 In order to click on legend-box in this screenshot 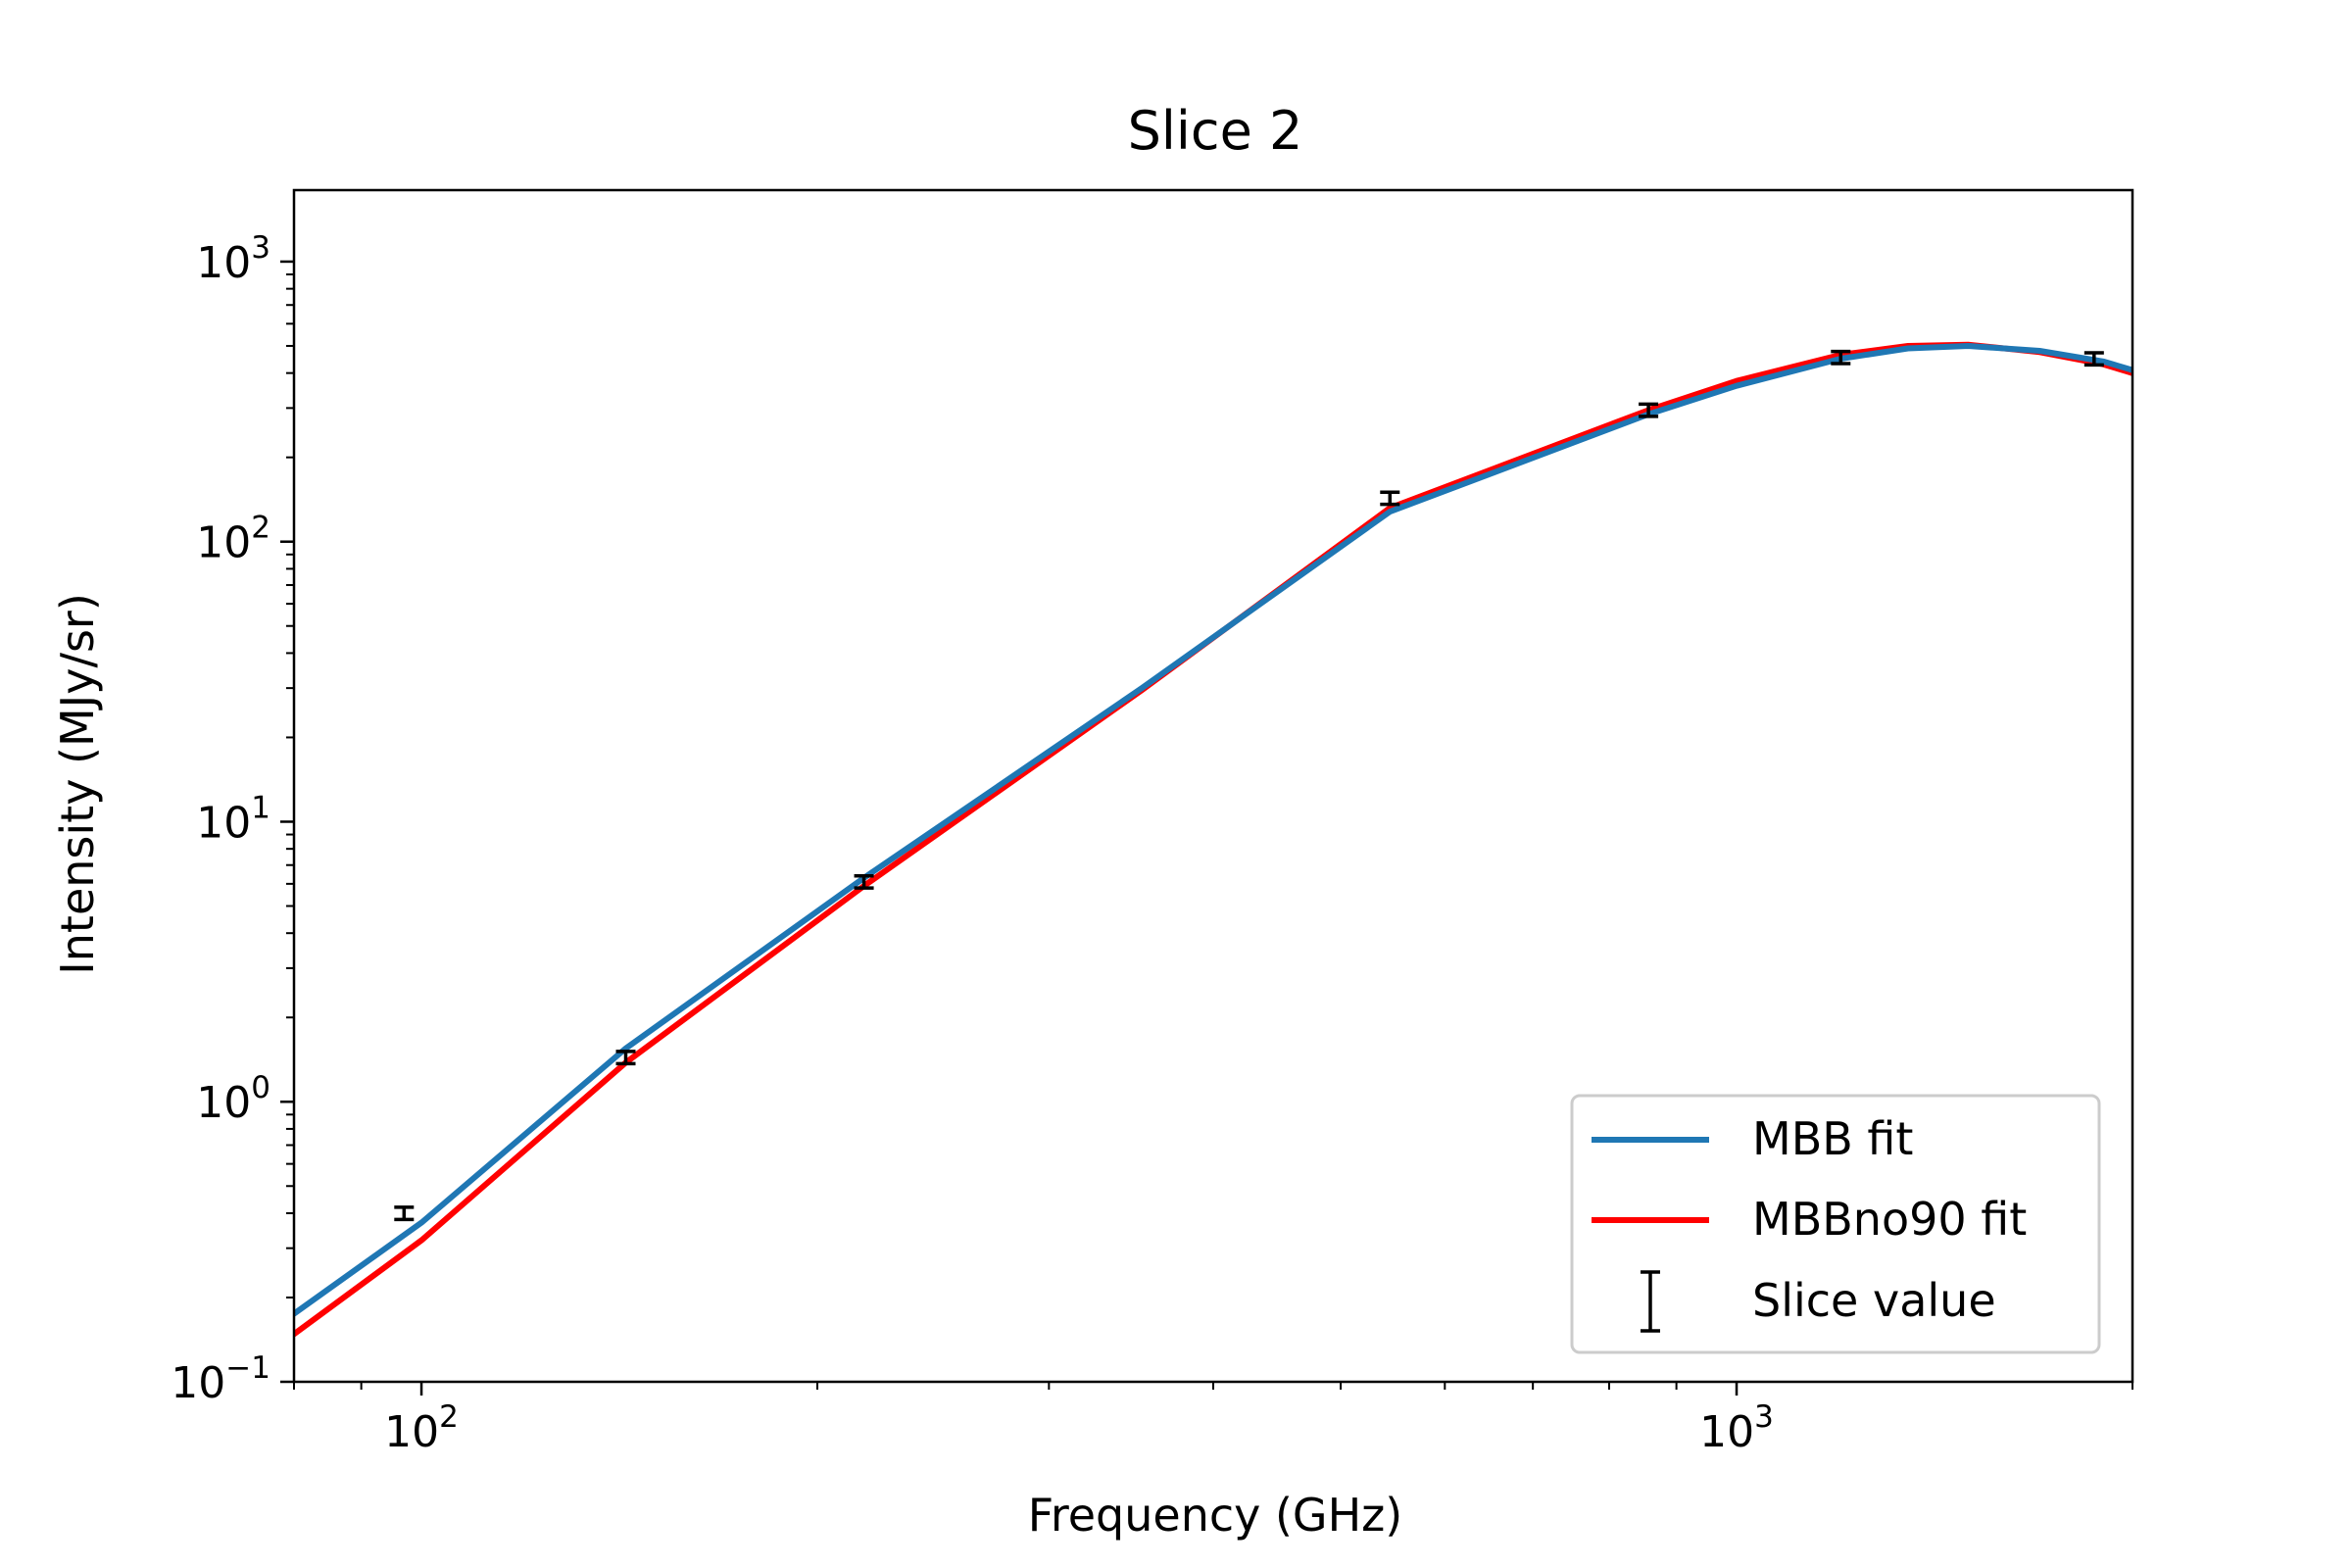, I will do `click(1835, 1224)`.